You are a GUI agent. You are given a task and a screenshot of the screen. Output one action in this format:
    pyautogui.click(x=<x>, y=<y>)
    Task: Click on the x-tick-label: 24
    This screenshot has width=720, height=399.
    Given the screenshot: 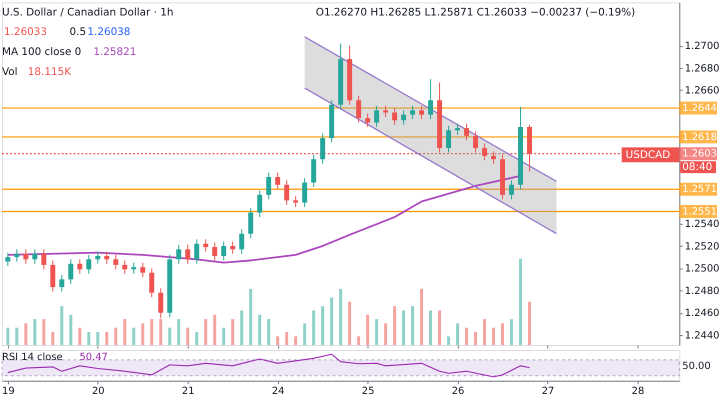 What is the action you would take?
    pyautogui.click(x=278, y=392)
    